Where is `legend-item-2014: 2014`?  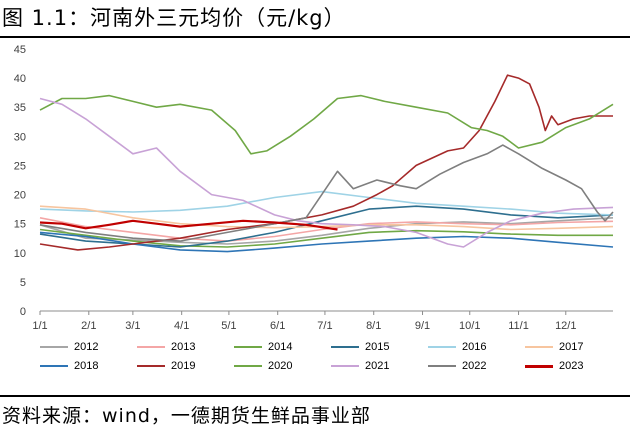
legend-item-2014: 2014 is located at coordinates (263, 347).